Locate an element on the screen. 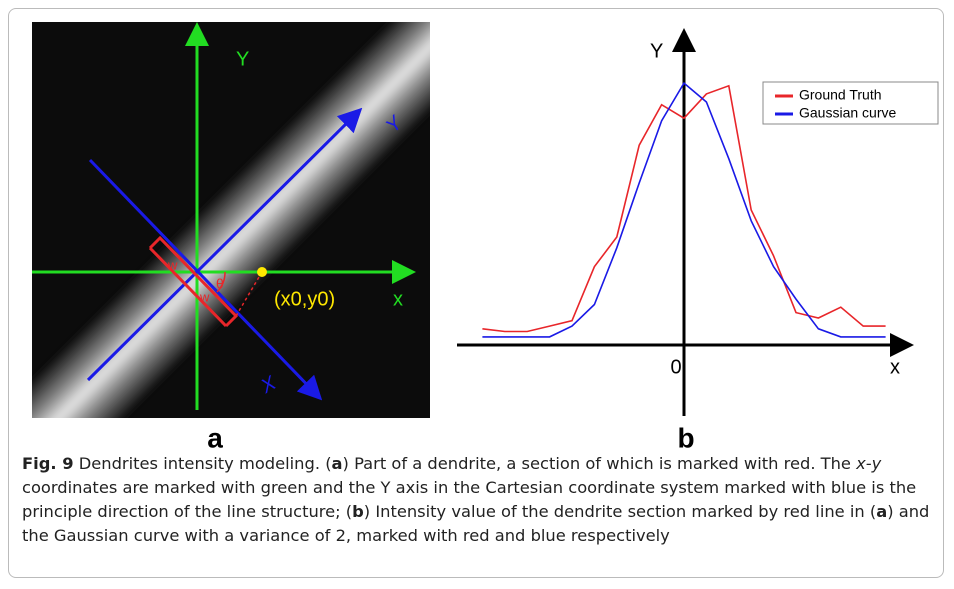 The height and width of the screenshot is (589, 954). caption-label: Fig. 9 is located at coordinates (48, 463).